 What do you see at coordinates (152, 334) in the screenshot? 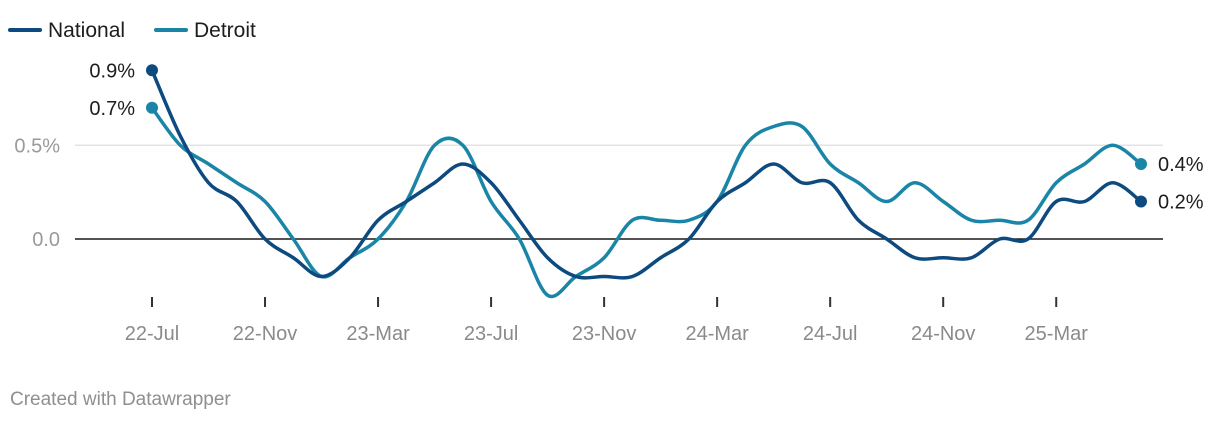
I see `x-tick-label: 22-Jul` at bounding box center [152, 334].